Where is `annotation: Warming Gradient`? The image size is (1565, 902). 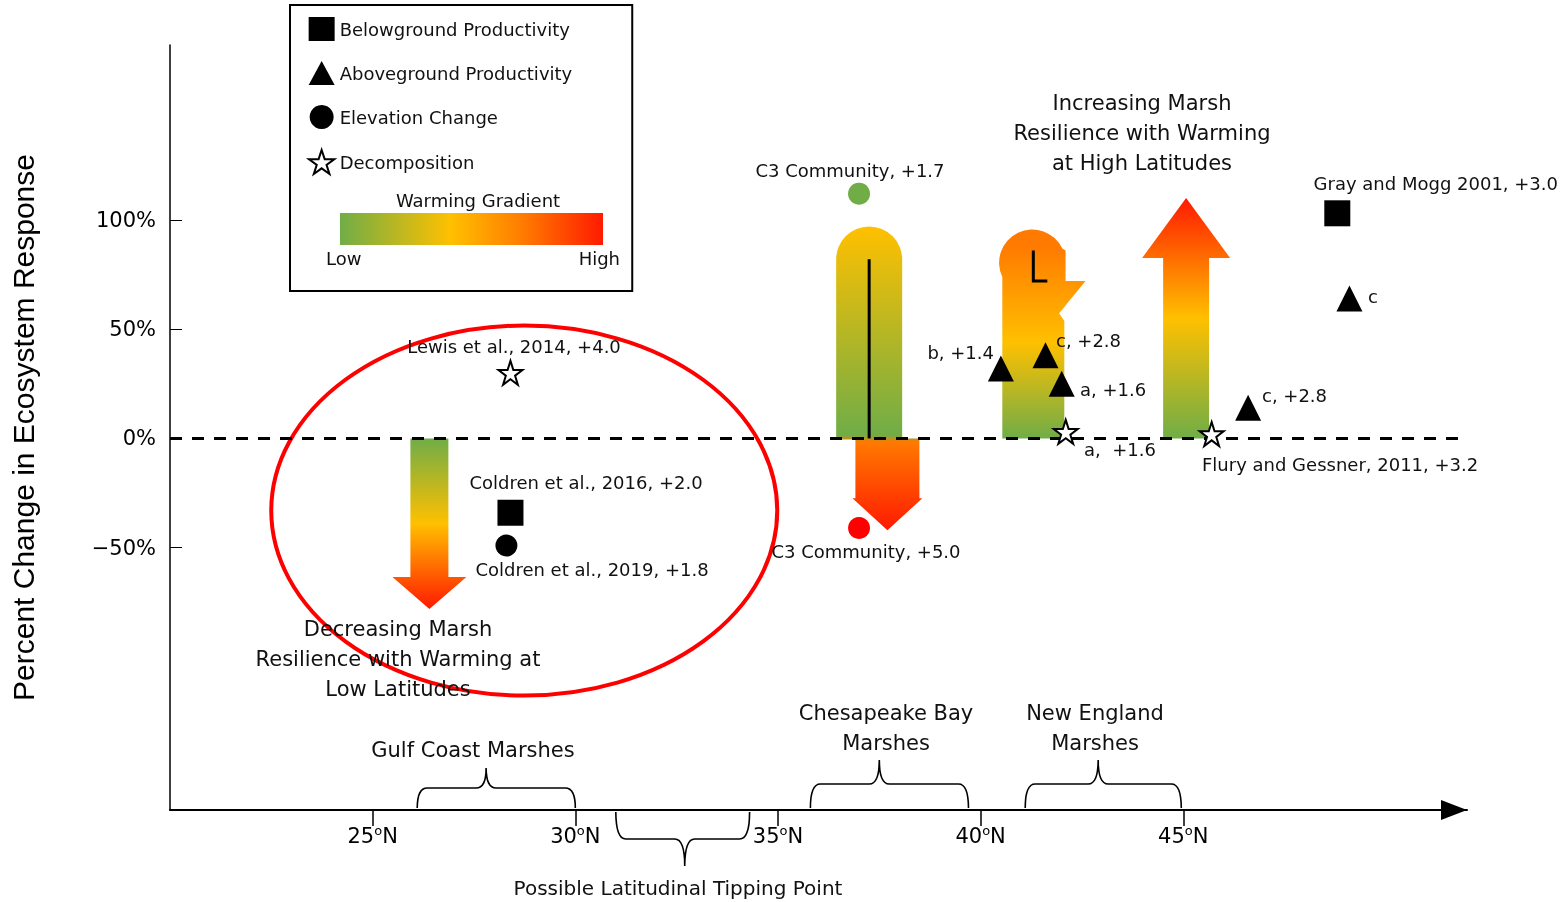
annotation: Warming Gradient is located at coordinates (478, 200).